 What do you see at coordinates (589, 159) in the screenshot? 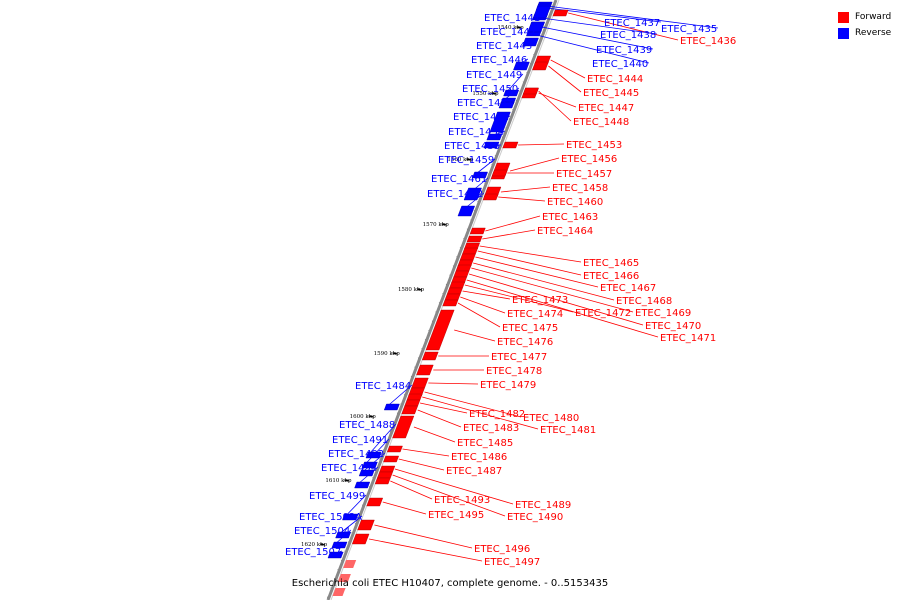
I see `gene-label: ETEC_1456` at bounding box center [589, 159].